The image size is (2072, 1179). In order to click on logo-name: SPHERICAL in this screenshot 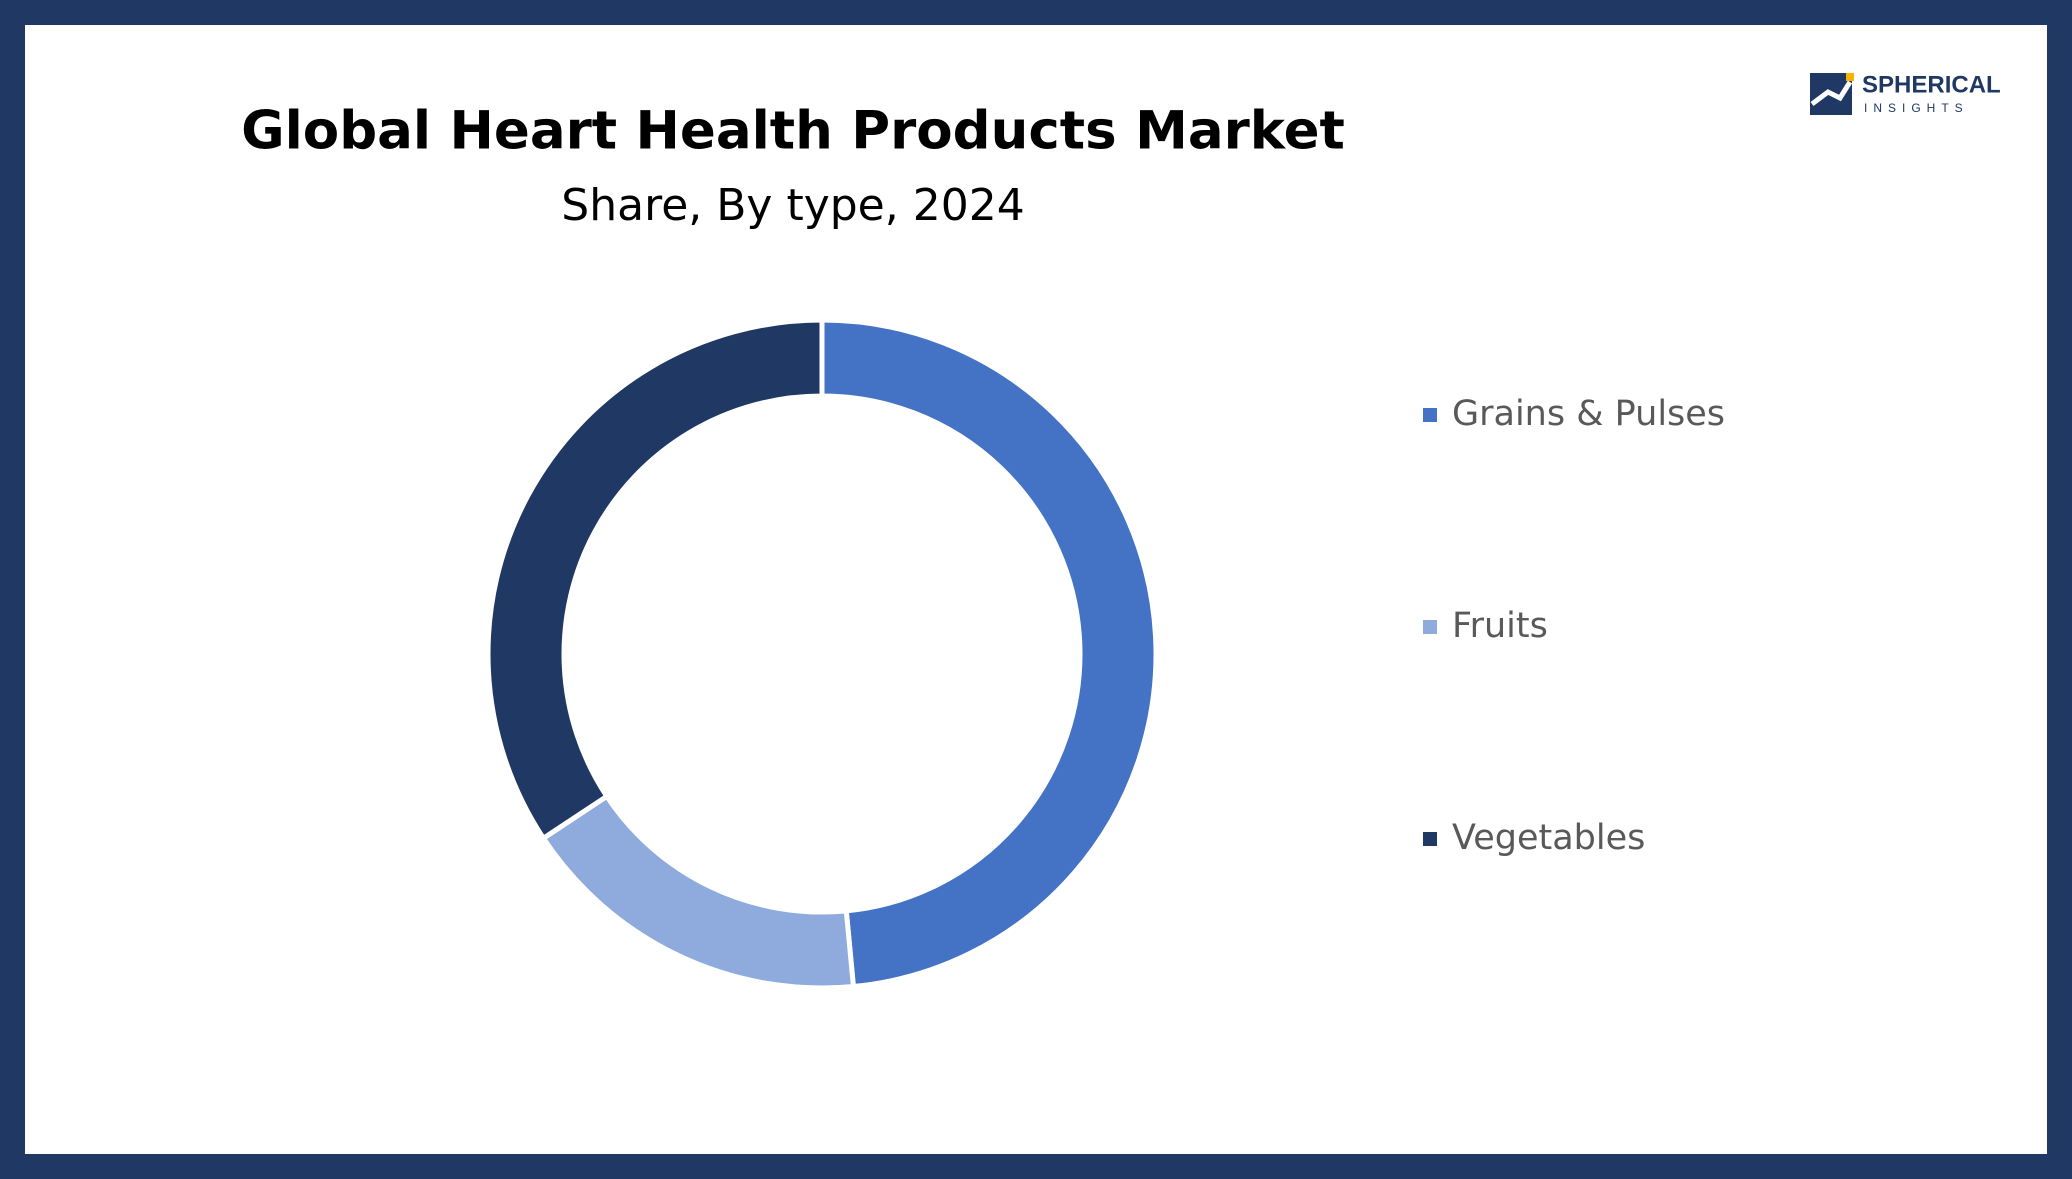, I will do `click(1931, 84)`.